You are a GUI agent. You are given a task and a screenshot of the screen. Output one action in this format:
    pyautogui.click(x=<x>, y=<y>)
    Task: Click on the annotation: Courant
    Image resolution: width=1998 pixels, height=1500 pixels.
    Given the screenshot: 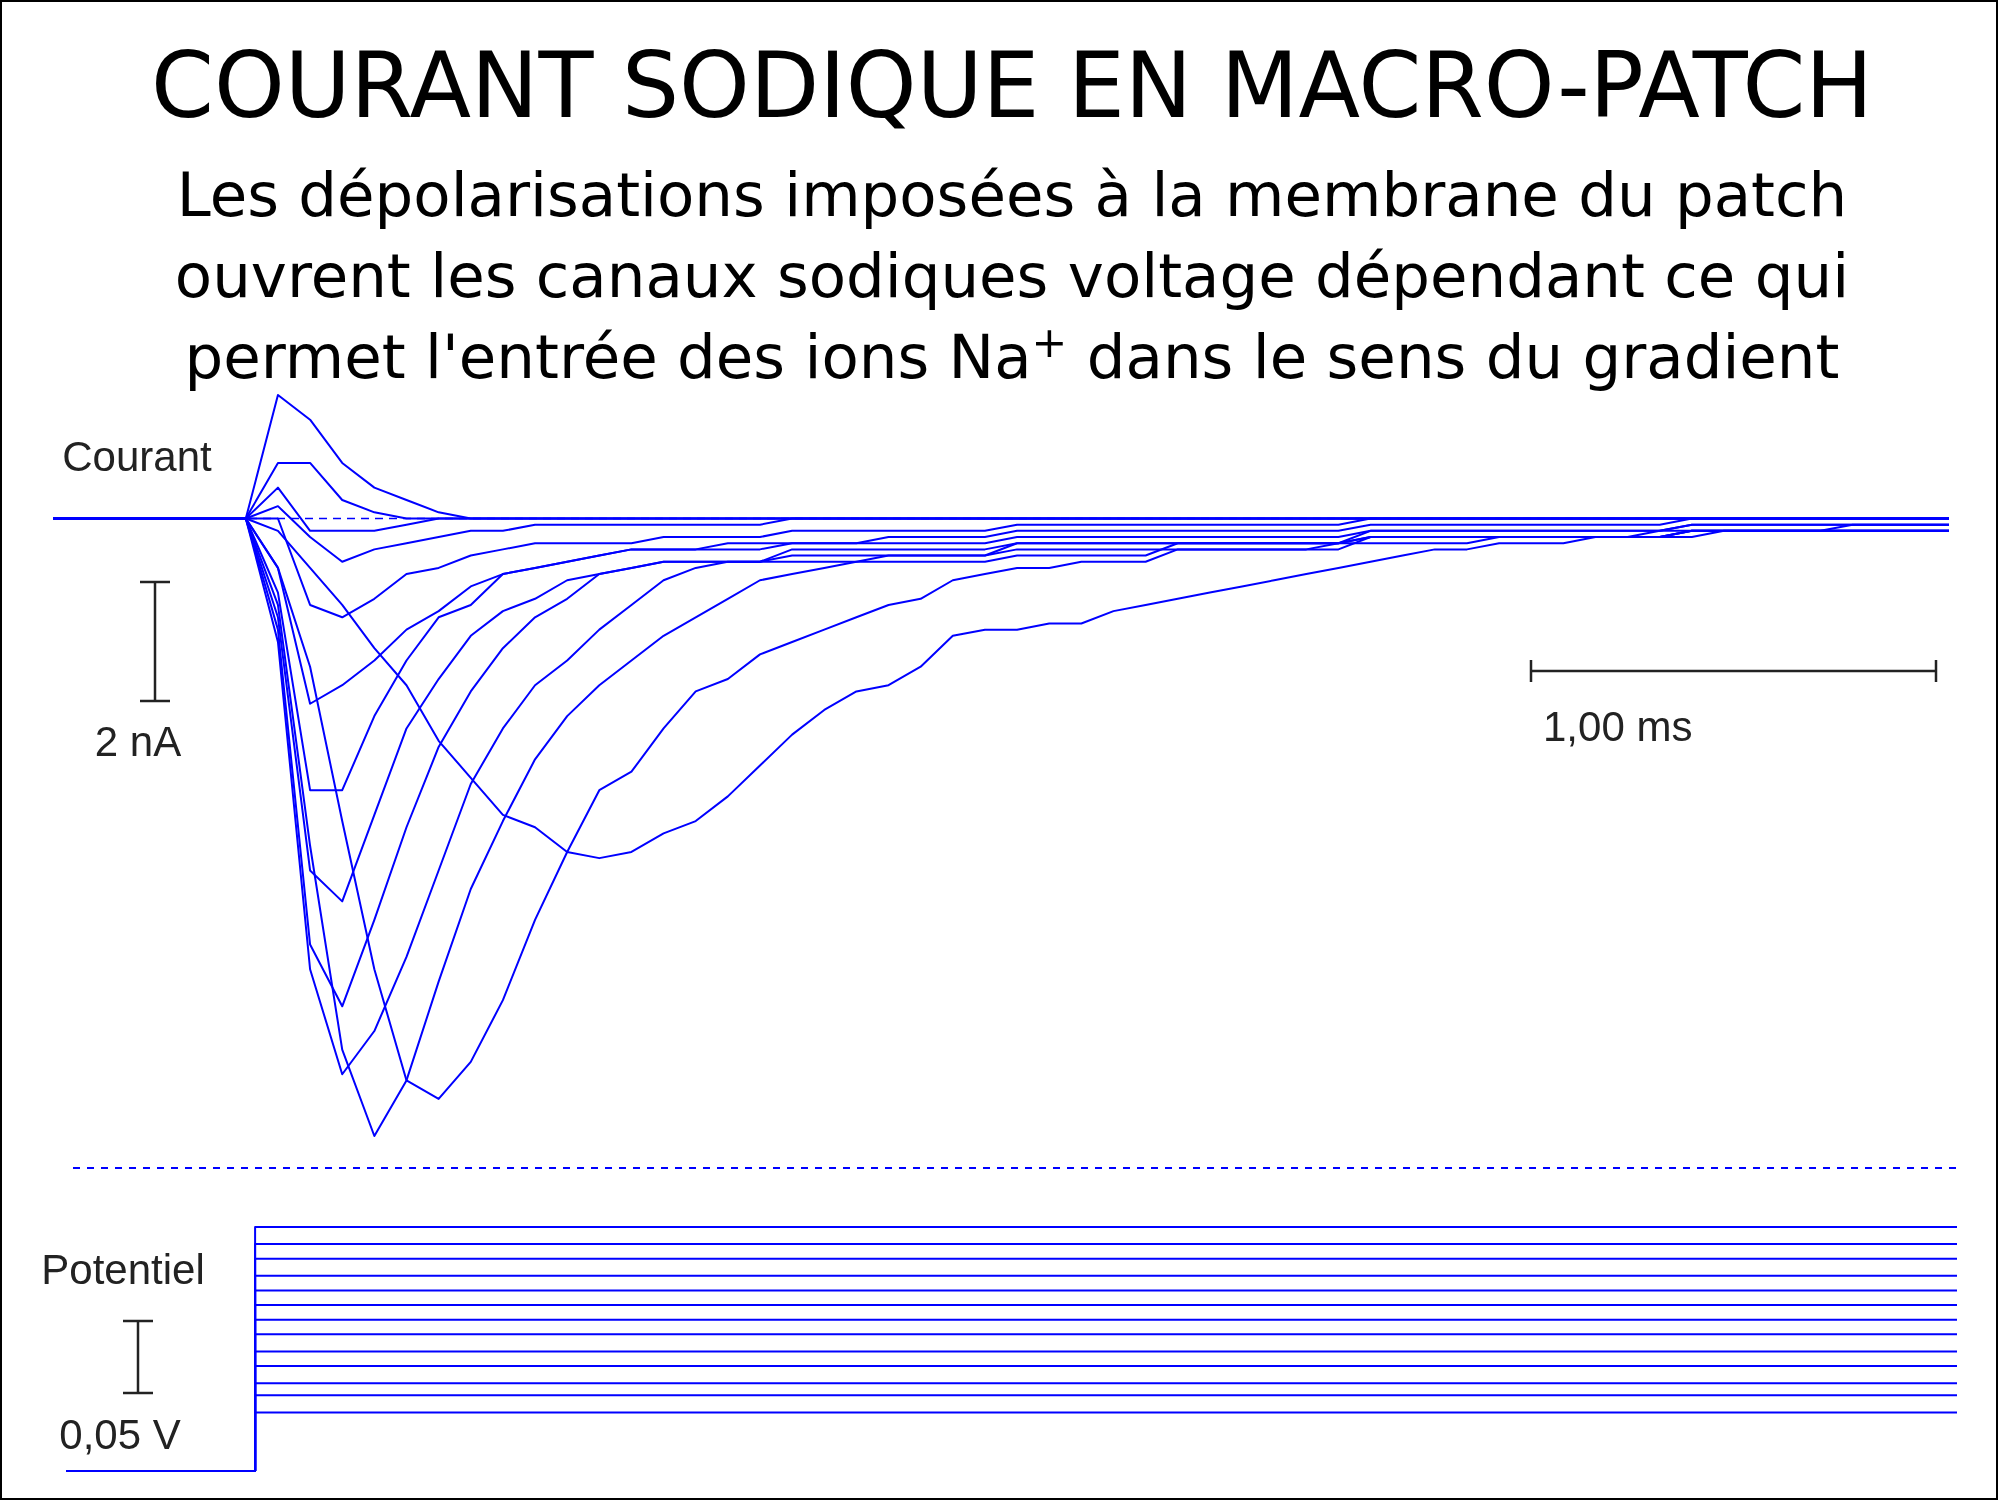 What is the action you would take?
    pyautogui.click(x=137, y=456)
    